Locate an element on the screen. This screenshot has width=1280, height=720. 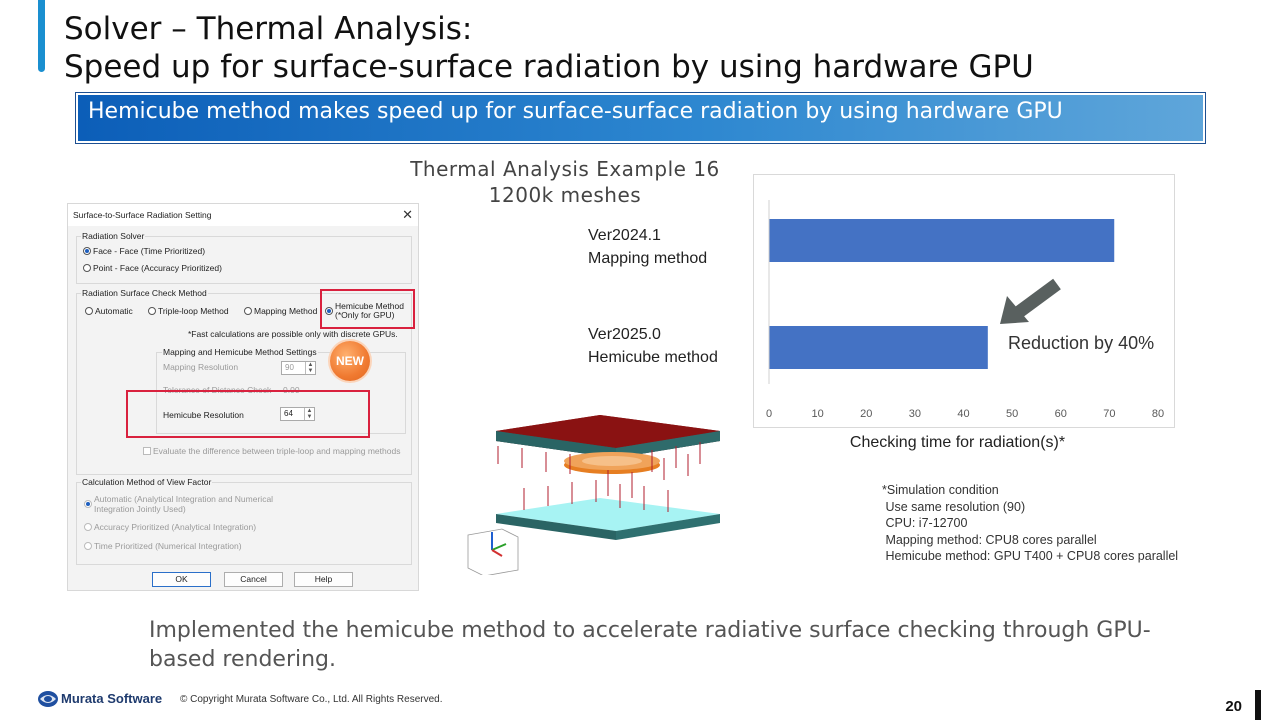
thermal-model-illustration is located at coordinates (593, 495).